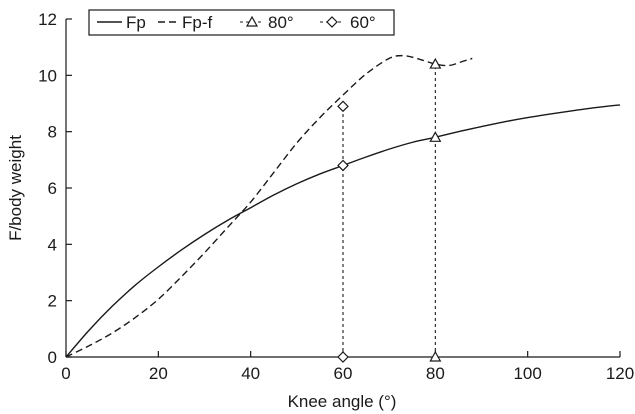 Image resolution: width=635 pixels, height=414 pixels. What do you see at coordinates (435, 373) in the screenshot?
I see `x-tick-label: 80` at bounding box center [435, 373].